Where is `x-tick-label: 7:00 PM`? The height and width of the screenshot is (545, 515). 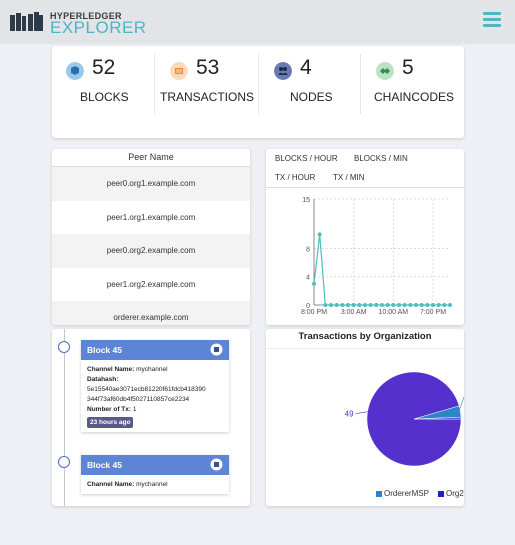 x-tick-label: 7:00 PM is located at coordinates (433, 312).